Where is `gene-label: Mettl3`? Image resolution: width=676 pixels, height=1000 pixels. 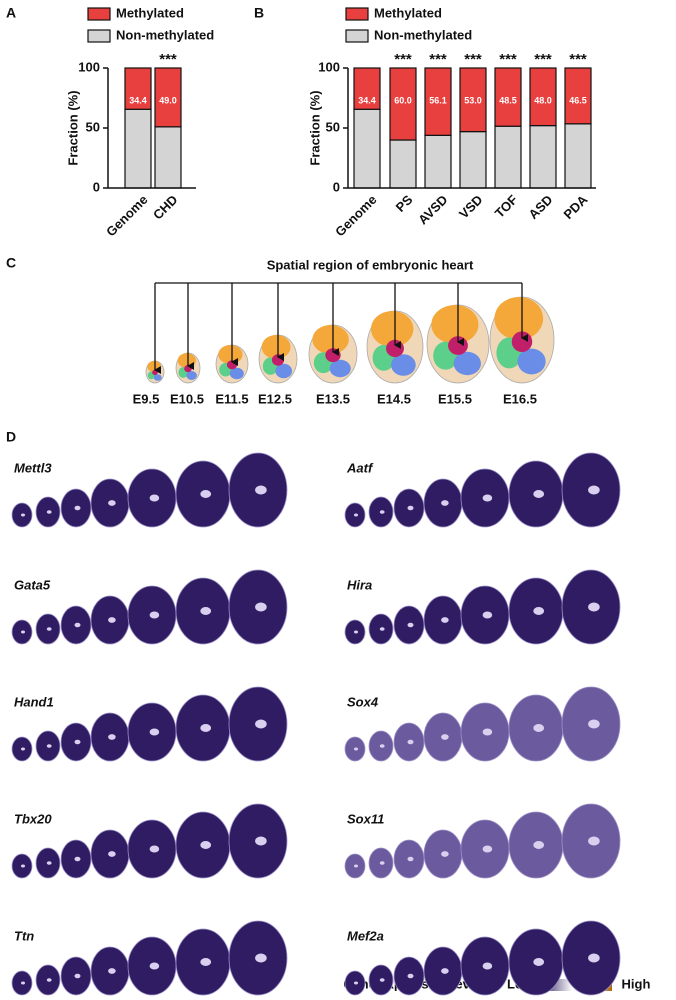 gene-label: Mettl3 is located at coordinates (33, 467).